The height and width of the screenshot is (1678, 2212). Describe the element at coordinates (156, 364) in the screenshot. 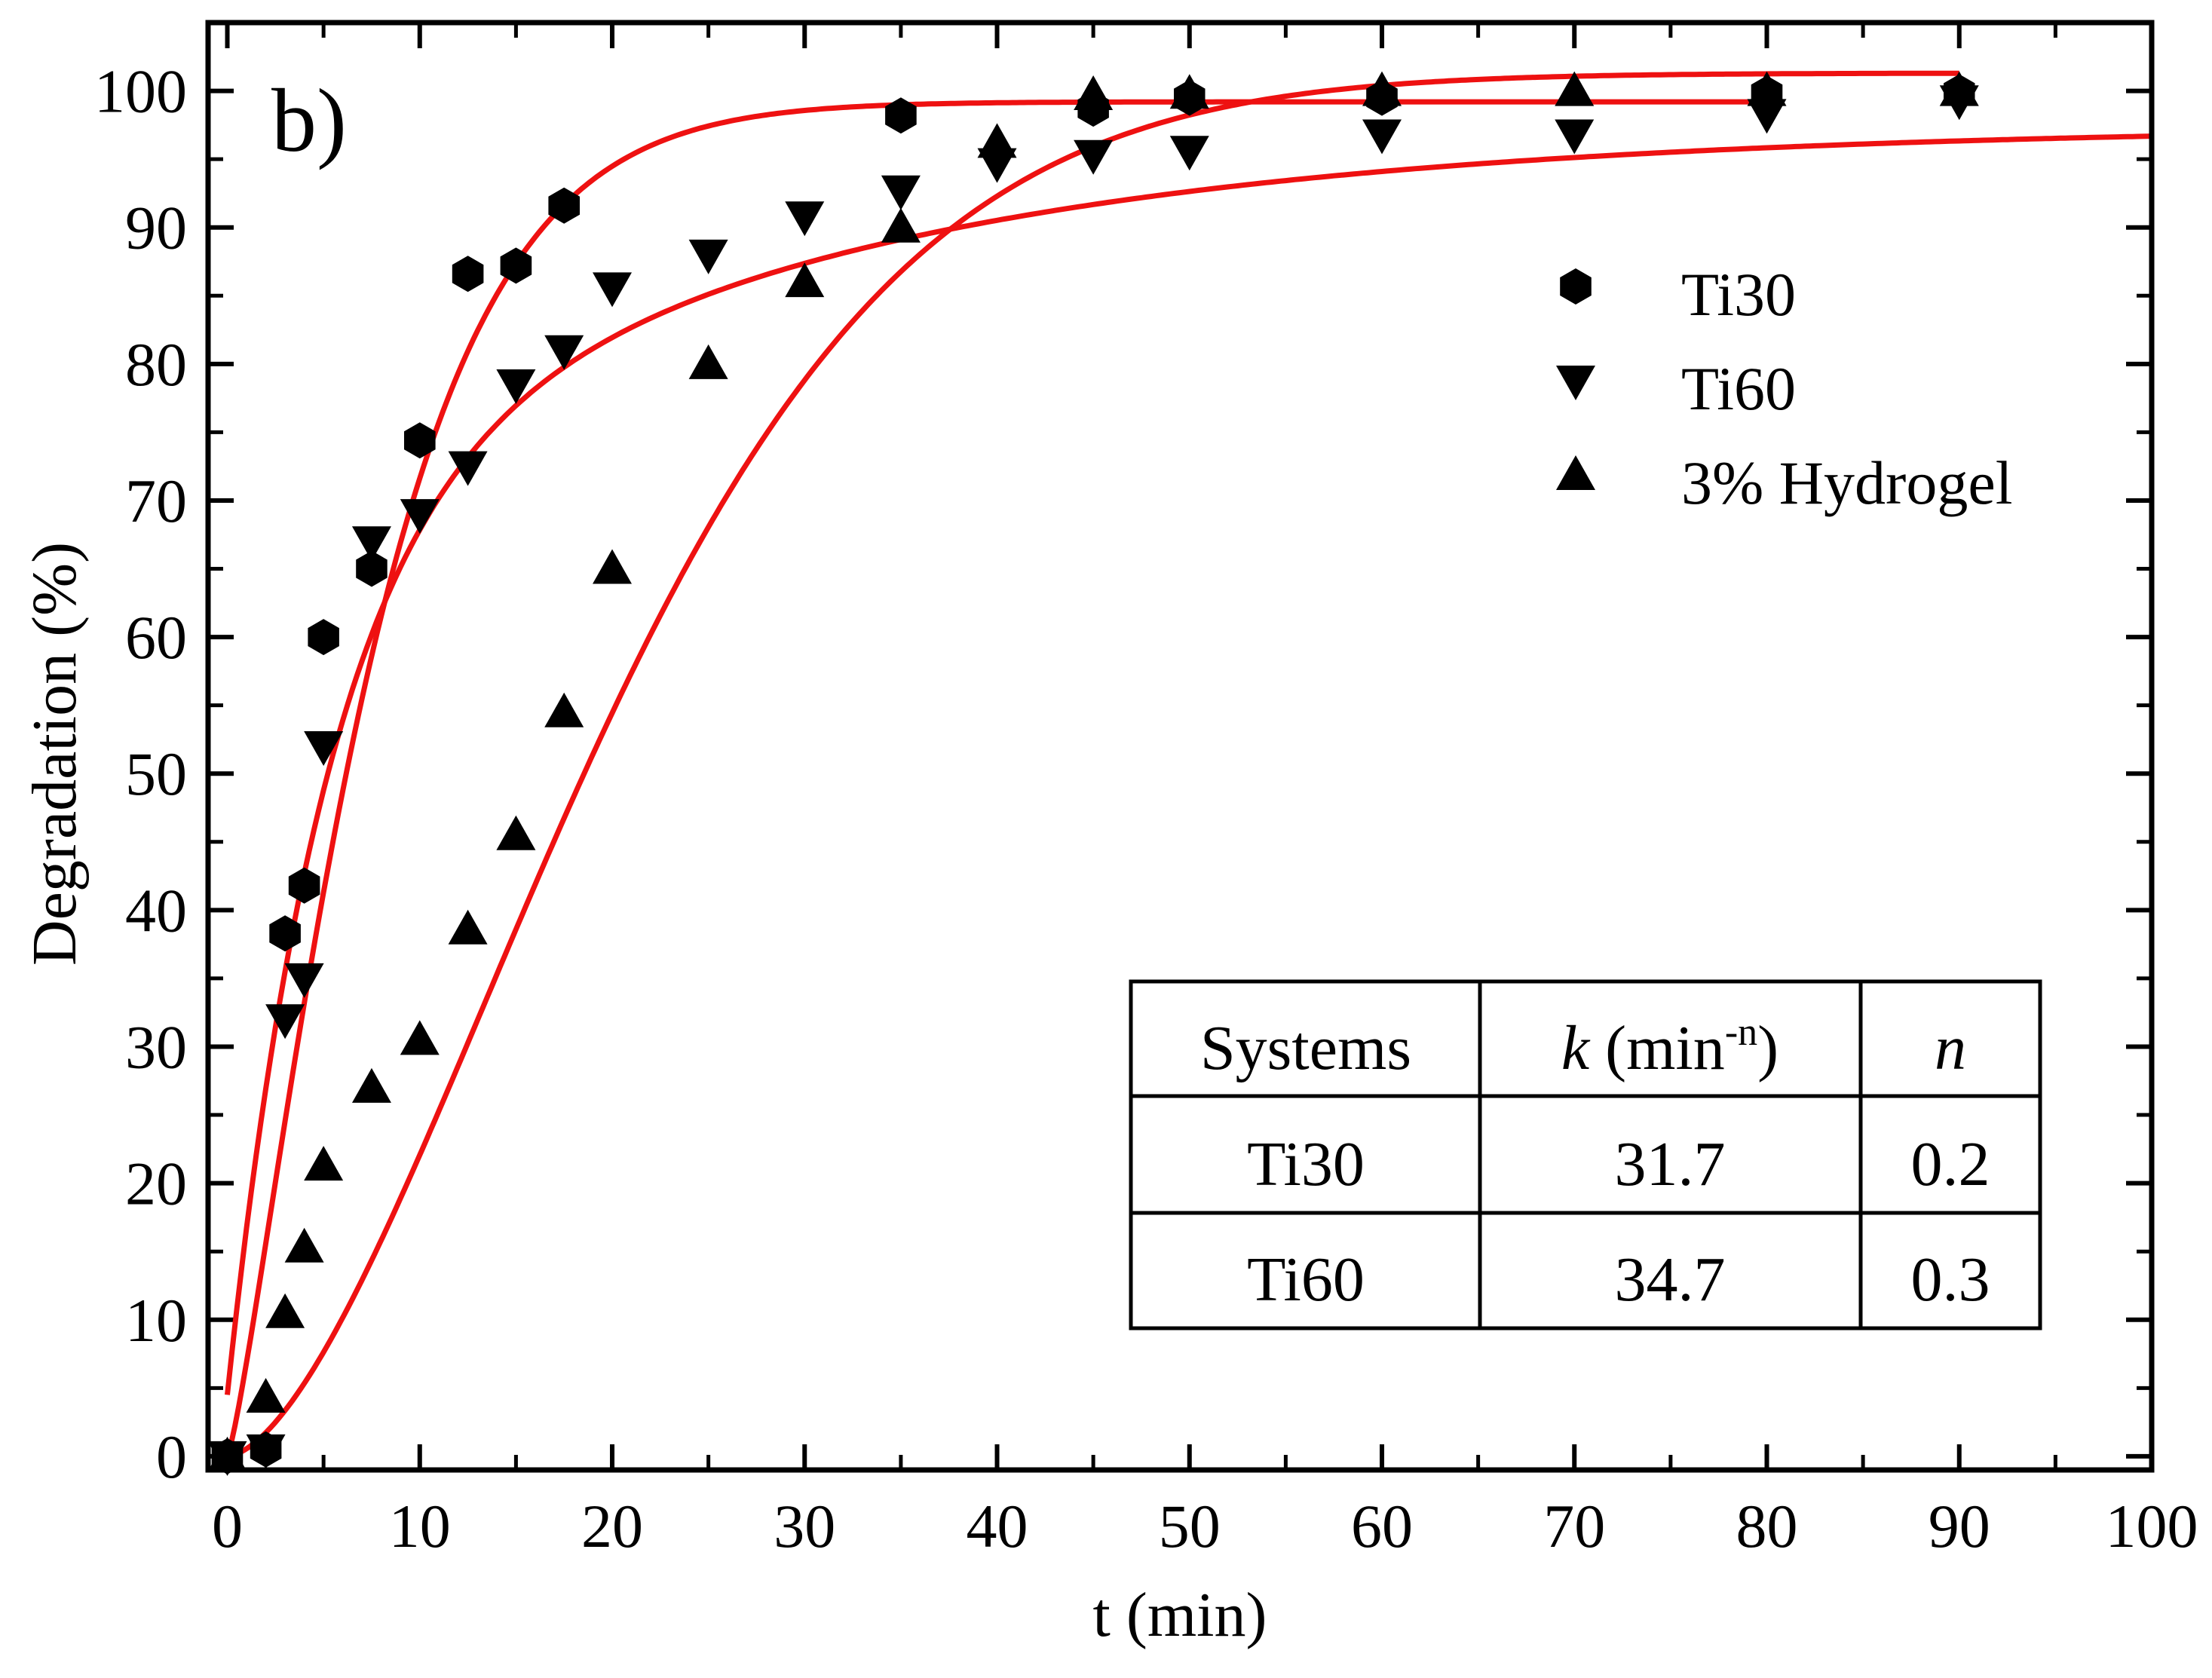

I see `y-tick-label: 80` at that location.